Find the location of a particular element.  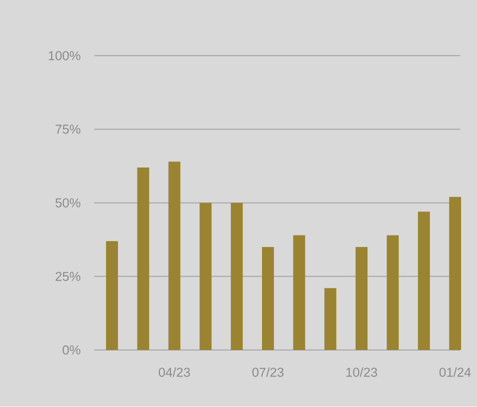

x-tick-label: 04/23 is located at coordinates (174, 373).